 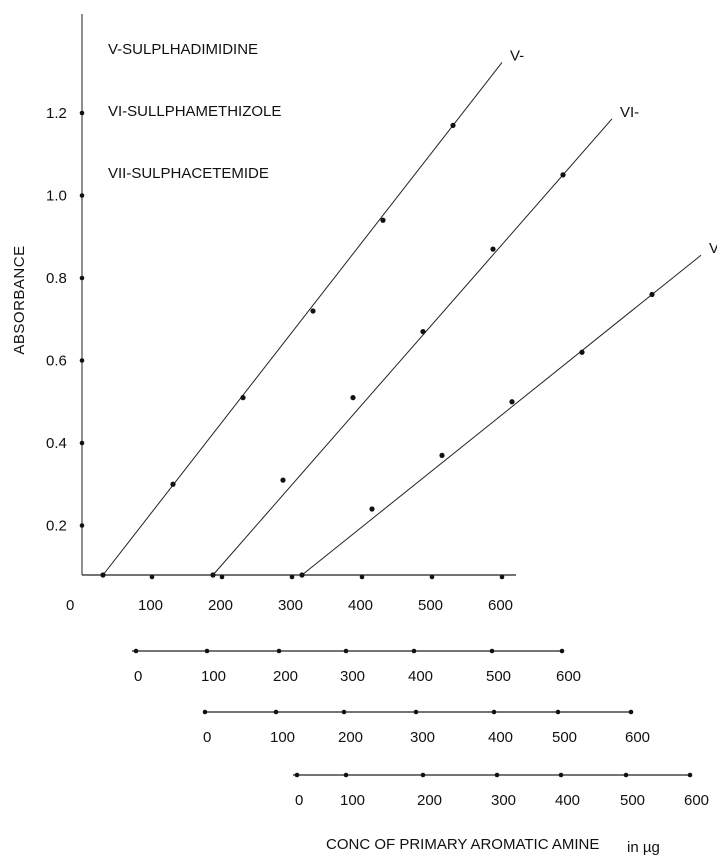 I want to click on legend-entry-vii: VII-SULPHACETEMIDE, so click(x=188, y=173).